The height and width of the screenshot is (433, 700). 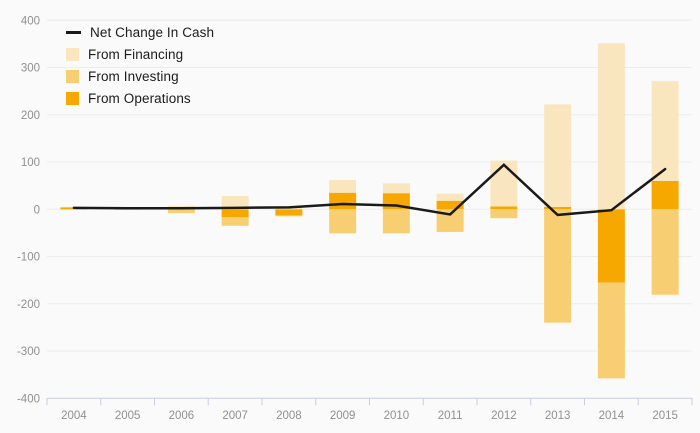 What do you see at coordinates (72, 76) in the screenshot?
I see `investing-swatch-icon` at bounding box center [72, 76].